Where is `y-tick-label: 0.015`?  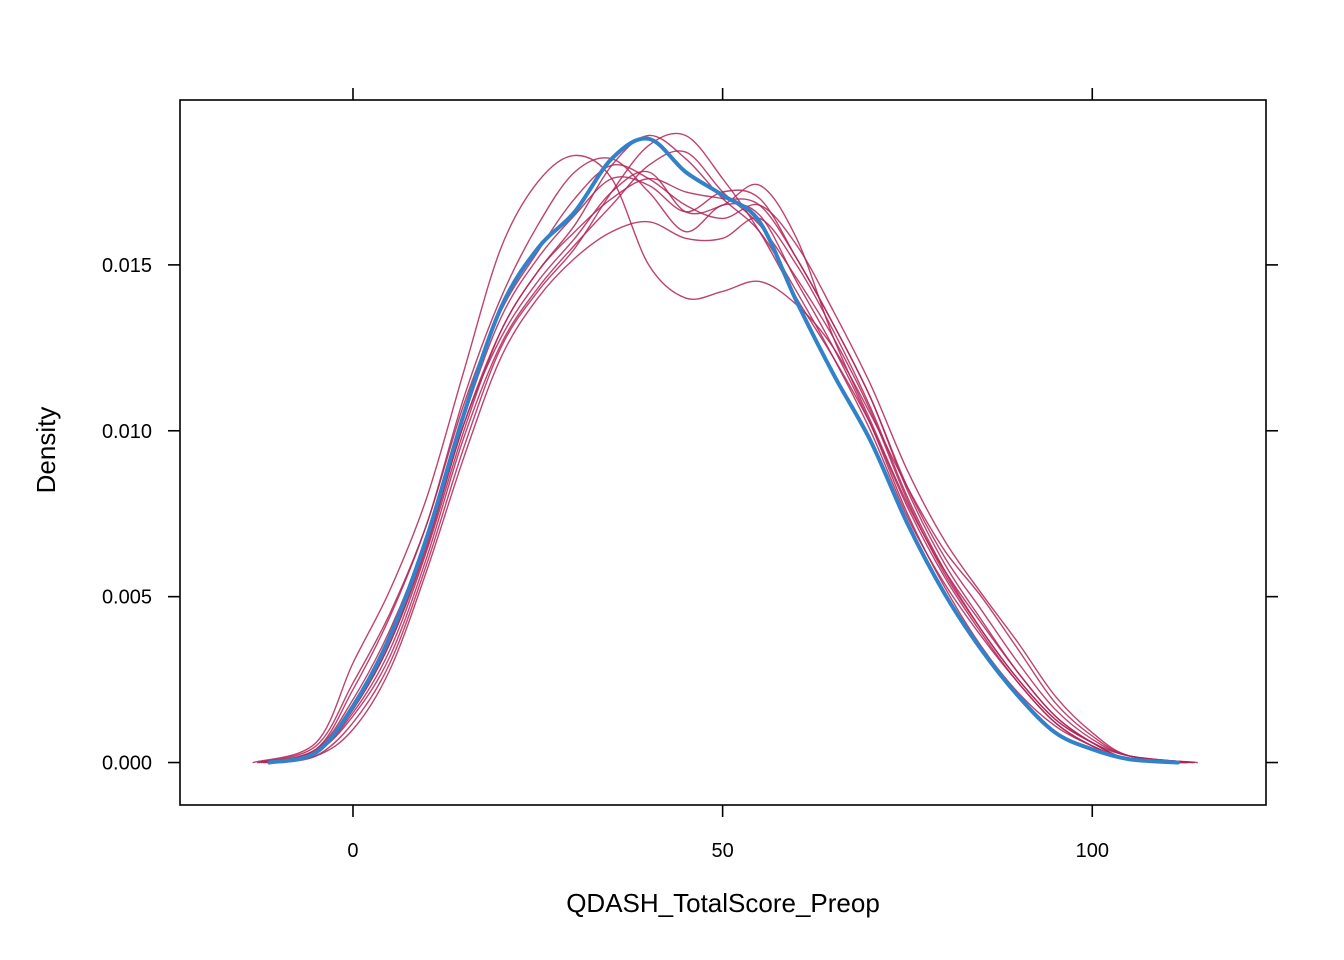
y-tick-label: 0.015 is located at coordinates (127, 266).